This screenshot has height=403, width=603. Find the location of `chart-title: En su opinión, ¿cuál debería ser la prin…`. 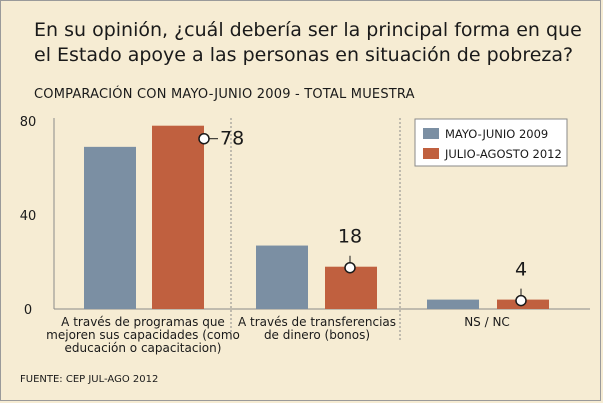

chart-title: En su opinión, ¿cuál debería ser la prin… is located at coordinates (308, 42).